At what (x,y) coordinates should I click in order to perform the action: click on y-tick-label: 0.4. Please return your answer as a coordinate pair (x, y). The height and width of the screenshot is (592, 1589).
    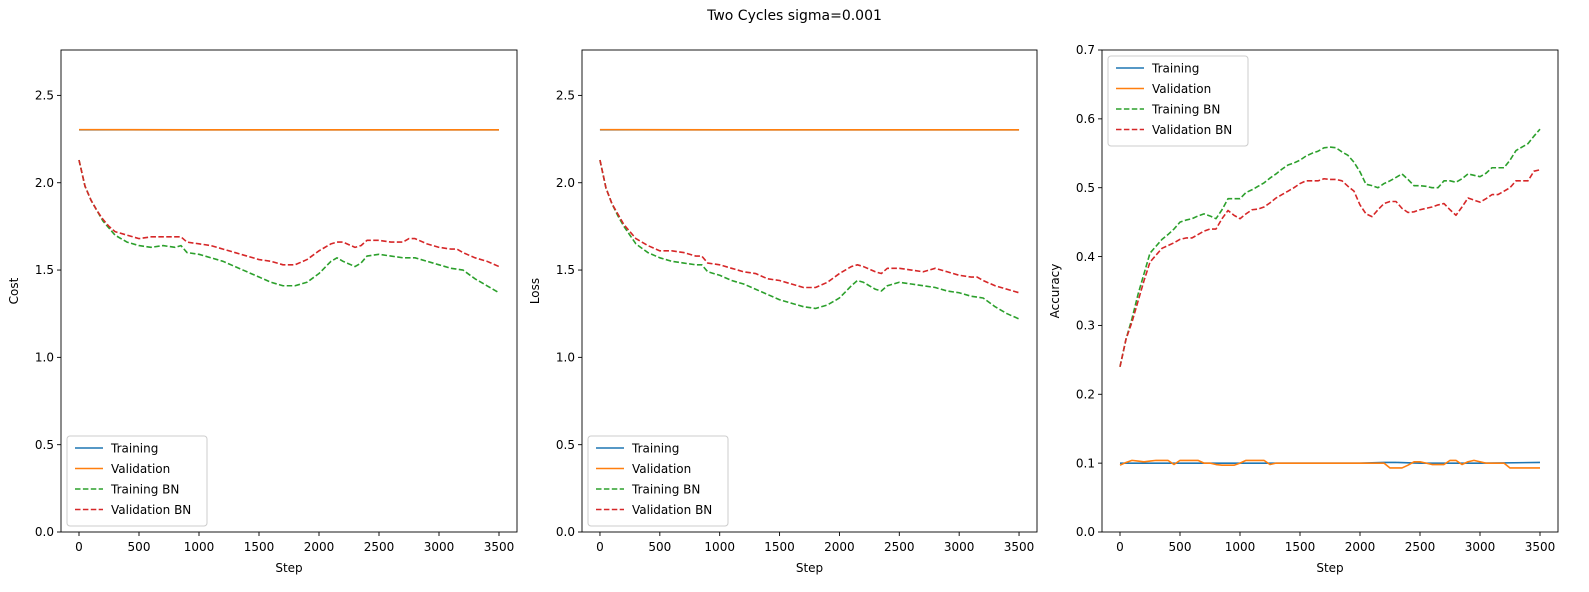
    Looking at the image, I should click on (1085, 257).